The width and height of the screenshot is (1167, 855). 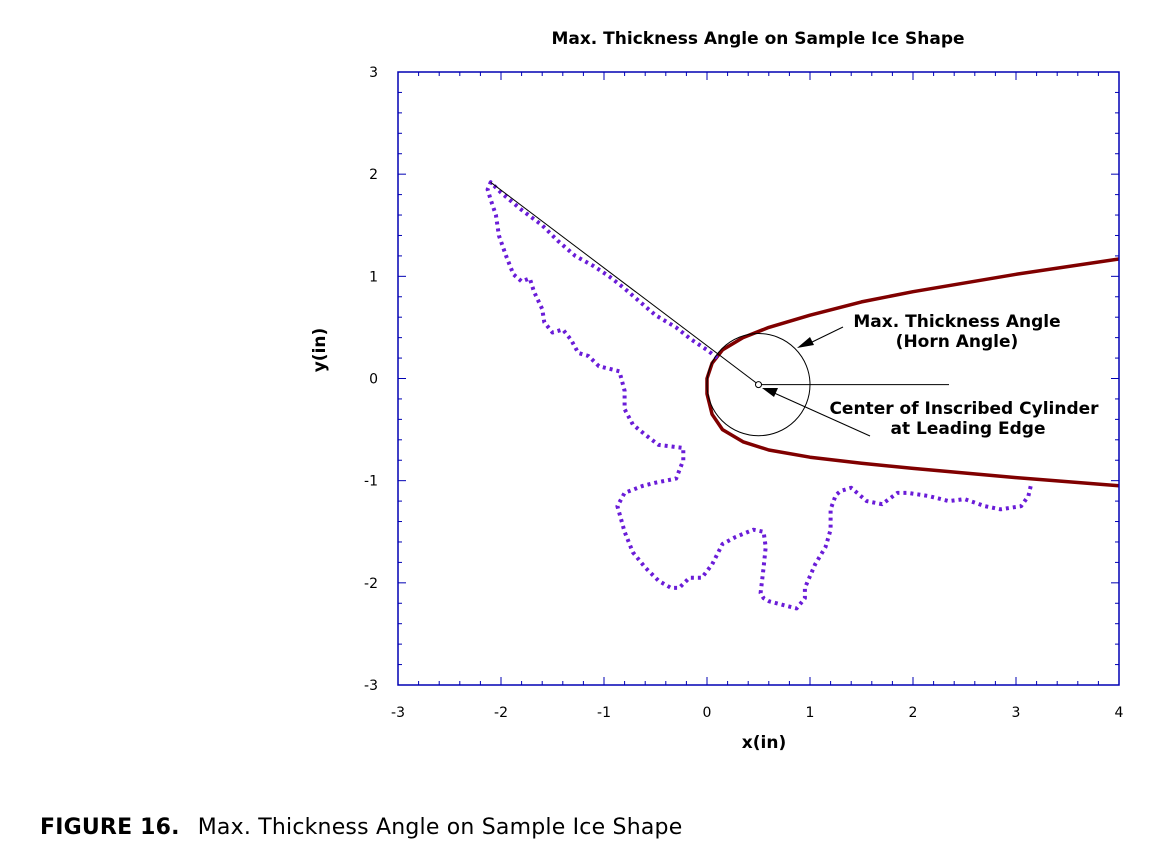 What do you see at coordinates (821, 414) in the screenshot?
I see `arrow-center` at bounding box center [821, 414].